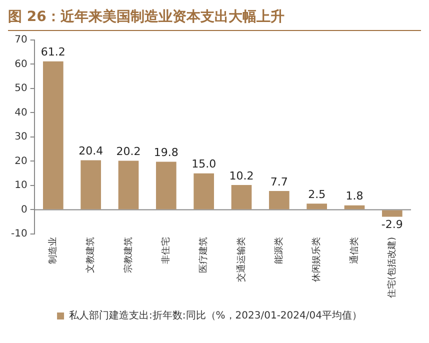 The image size is (429, 343). What do you see at coordinates (204, 164) in the screenshot?
I see `text: 15.0` at bounding box center [204, 164].